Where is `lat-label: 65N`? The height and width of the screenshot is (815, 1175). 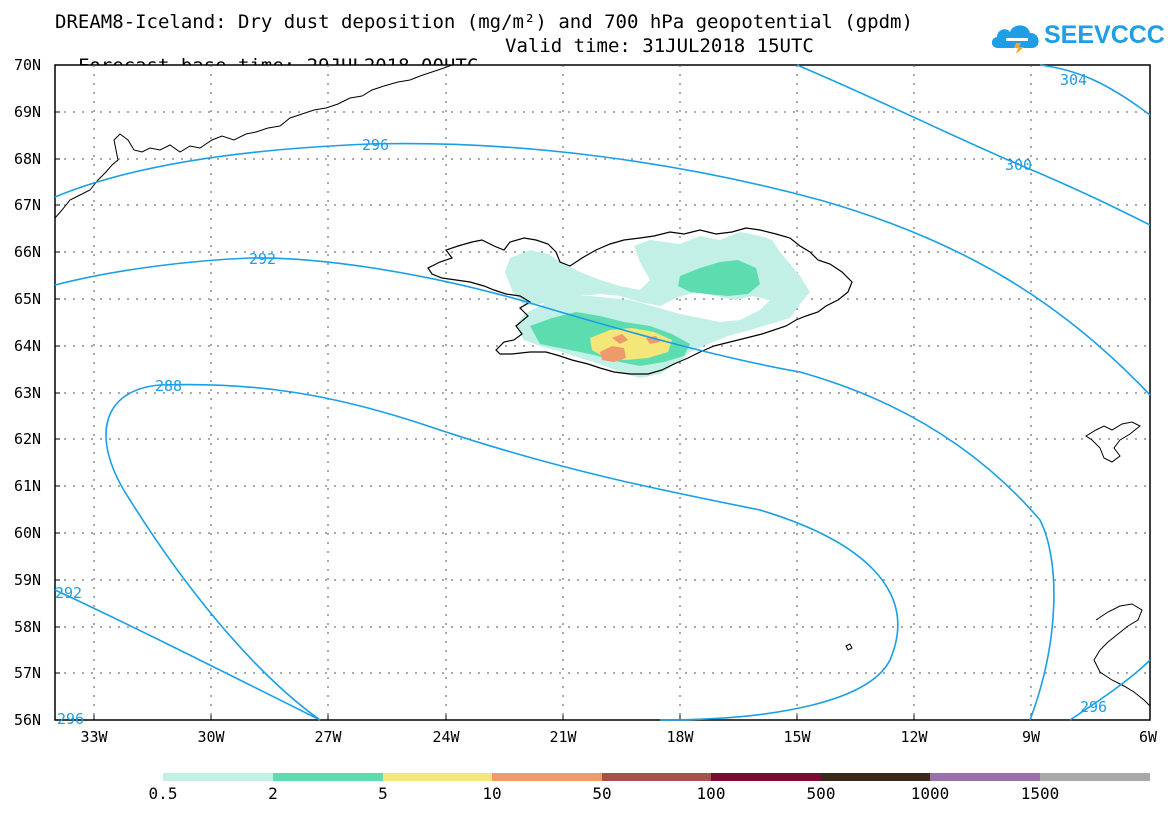
lat-label: 65N is located at coordinates (27, 299).